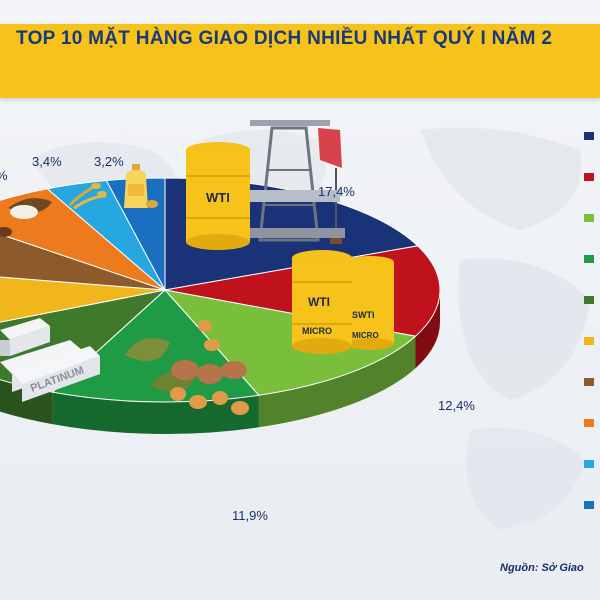 The width and height of the screenshot is (600, 600). I want to click on micro-wti-sub-label: MICRO, so click(317, 331).